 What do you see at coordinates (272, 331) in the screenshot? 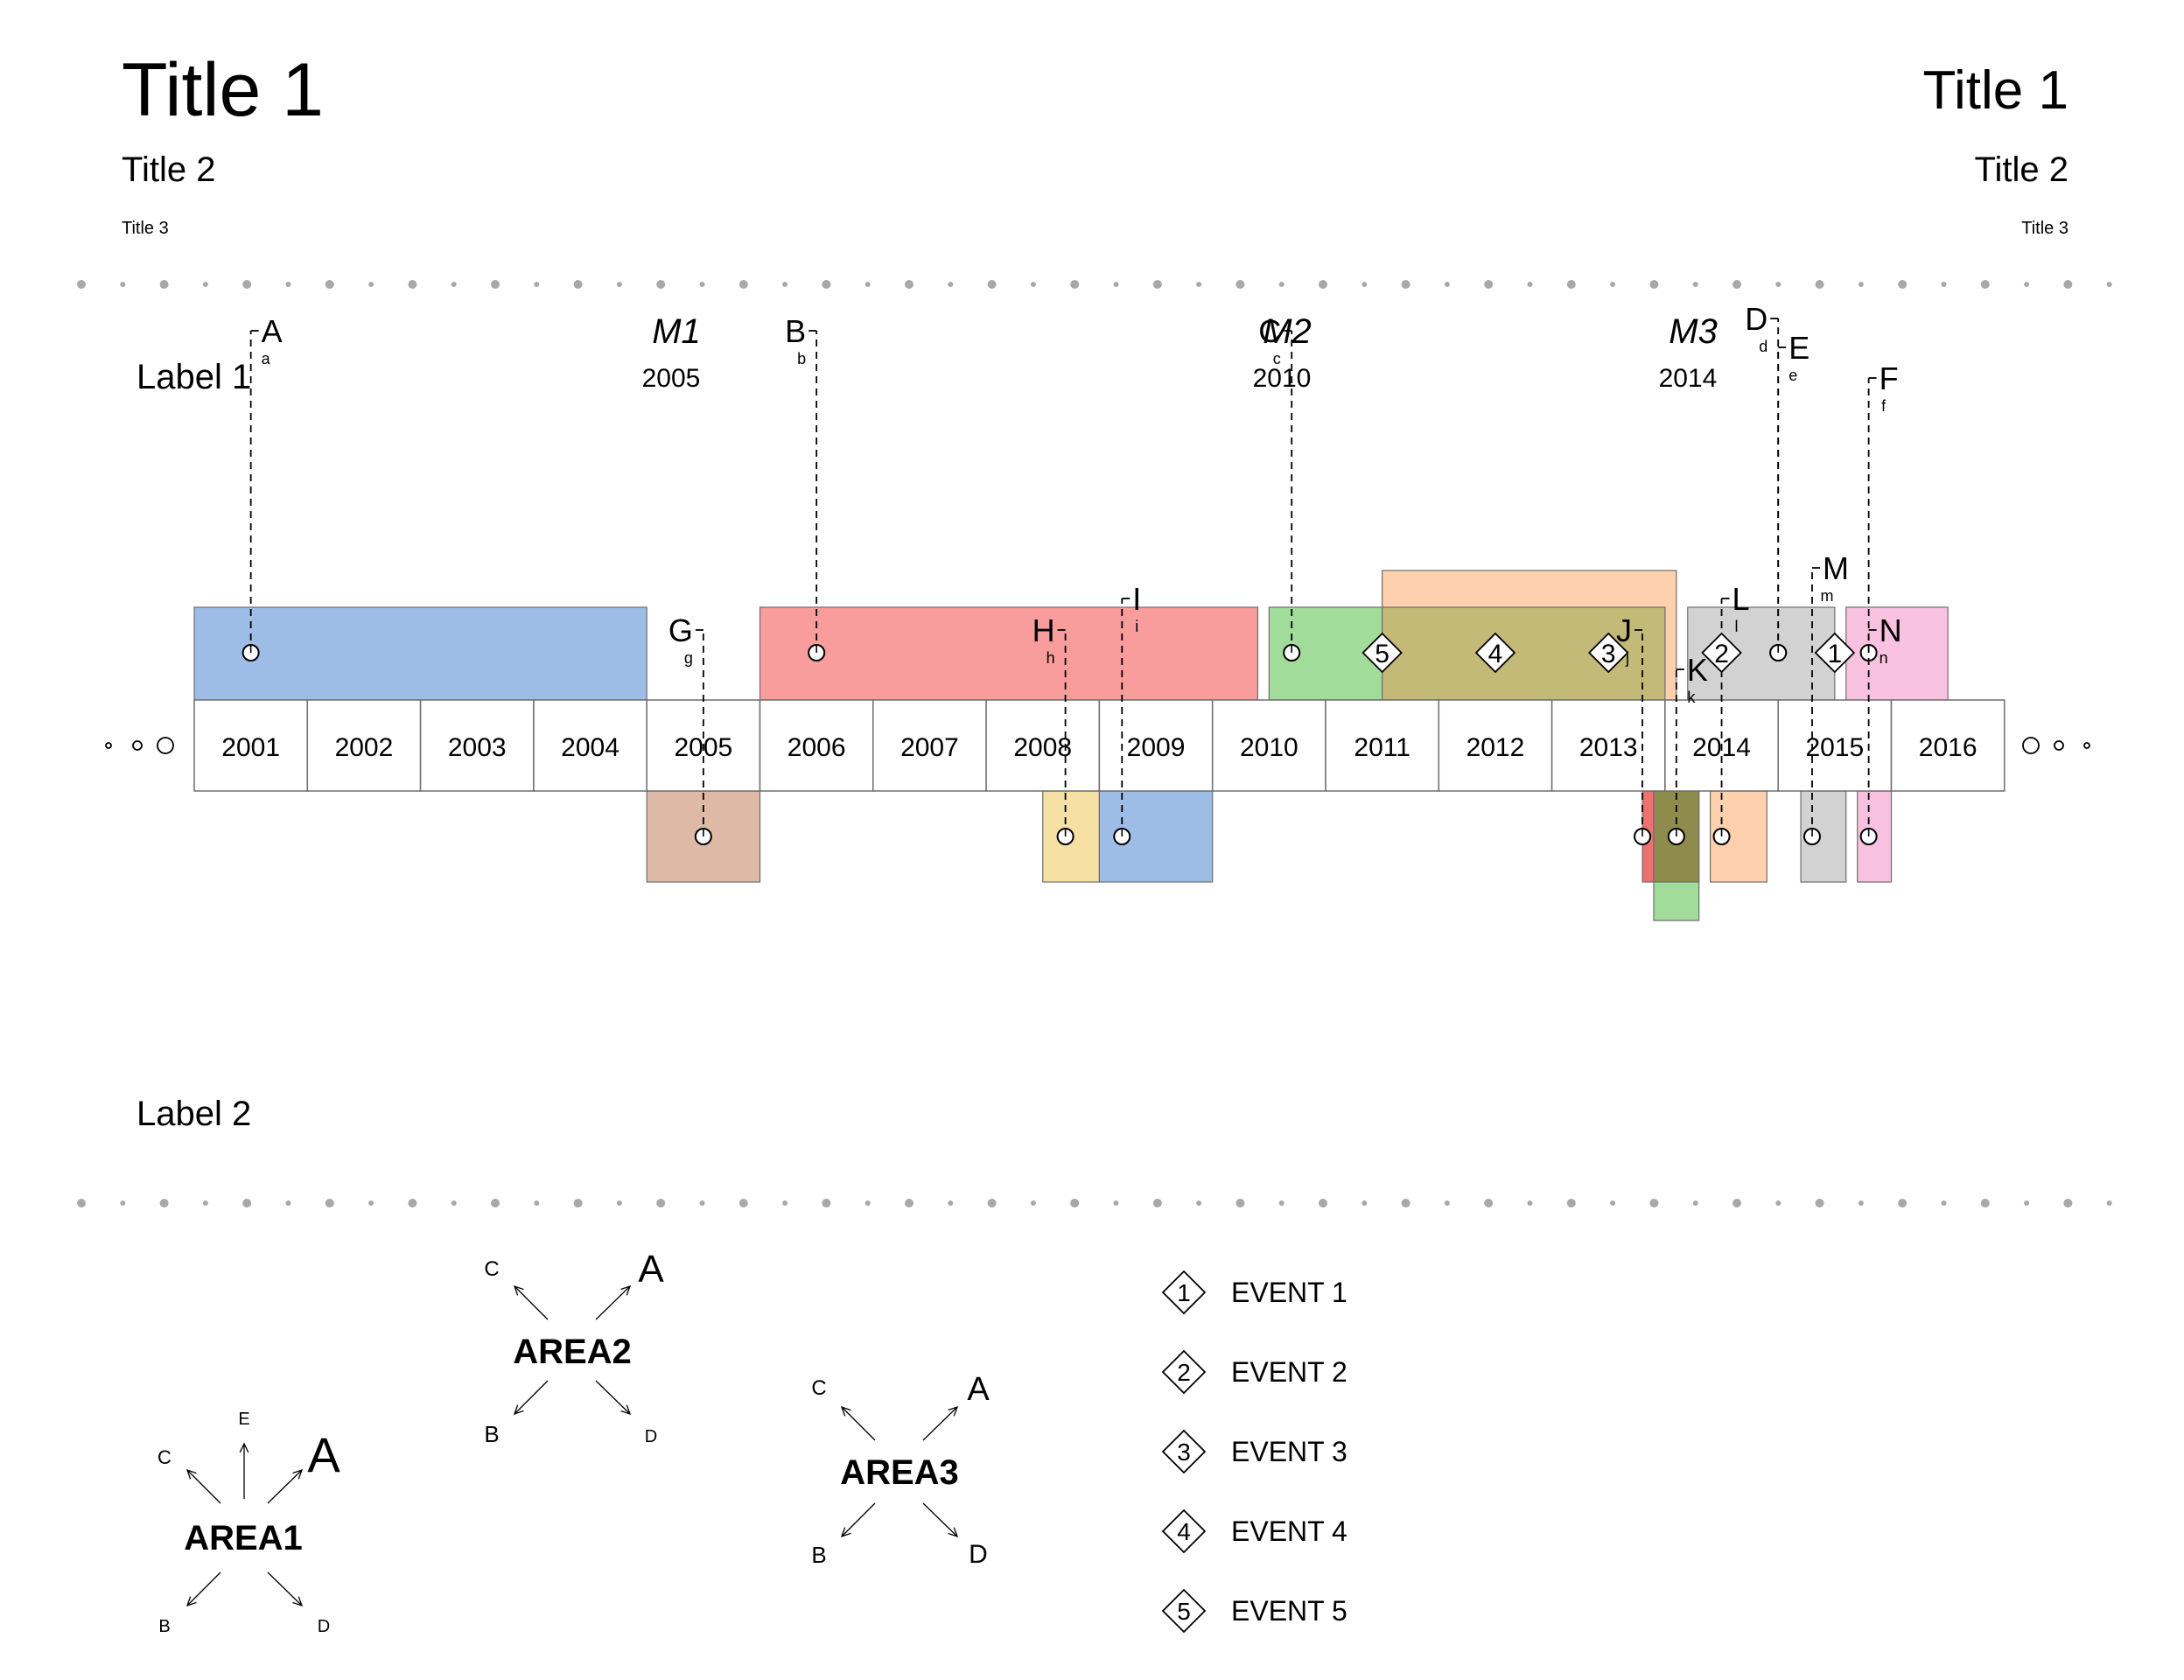
I see `event-label: A` at bounding box center [272, 331].